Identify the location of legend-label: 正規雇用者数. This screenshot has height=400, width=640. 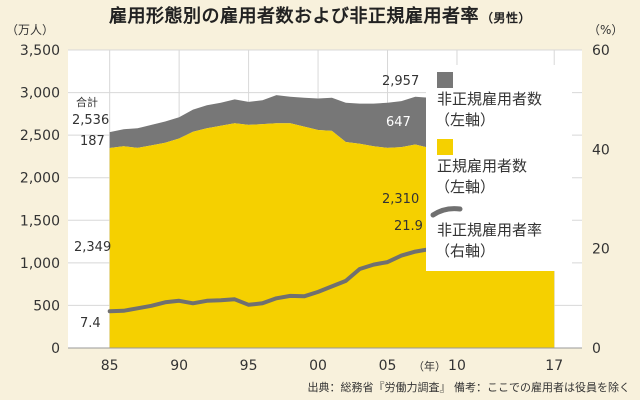
(482, 166).